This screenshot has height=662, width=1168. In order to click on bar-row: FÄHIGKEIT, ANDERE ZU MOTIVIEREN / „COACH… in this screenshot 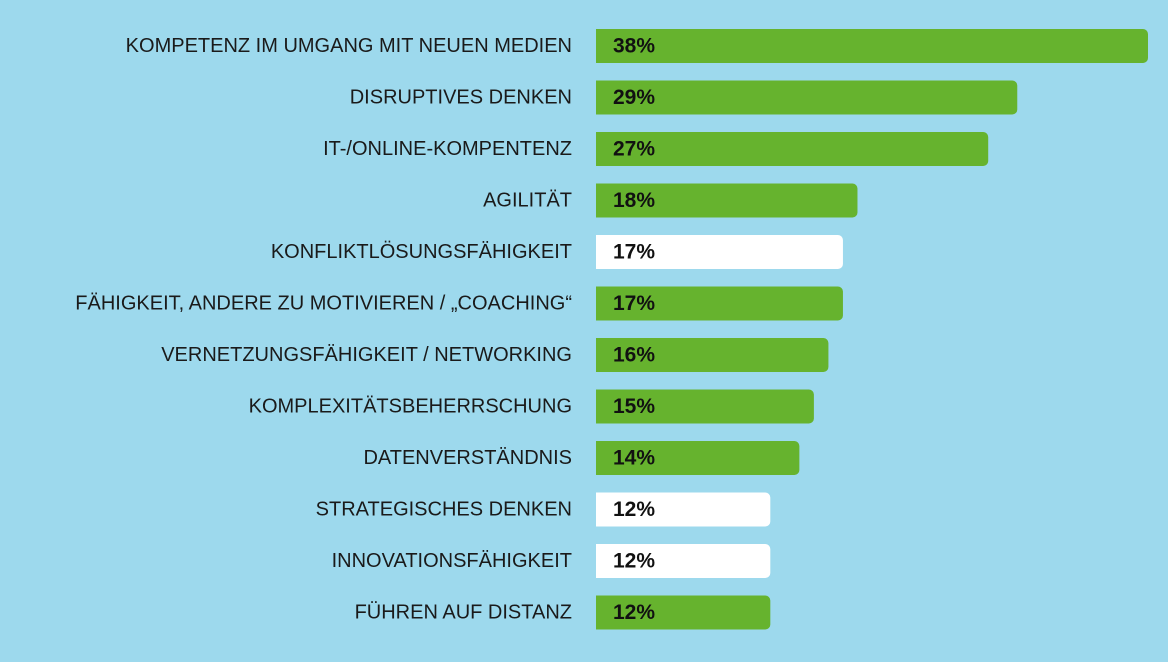, I will do `click(459, 303)`.